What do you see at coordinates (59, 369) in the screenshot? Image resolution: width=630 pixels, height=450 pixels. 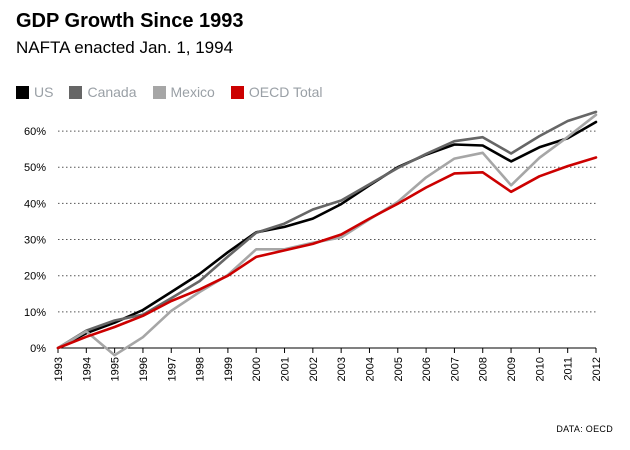 I see `x-tick-label: 1993` at bounding box center [59, 369].